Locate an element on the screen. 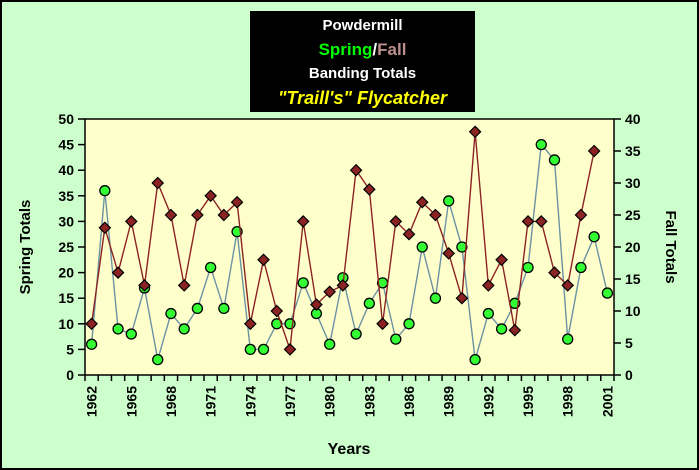  title-banding-totals: Banding Totals is located at coordinates (362, 73).